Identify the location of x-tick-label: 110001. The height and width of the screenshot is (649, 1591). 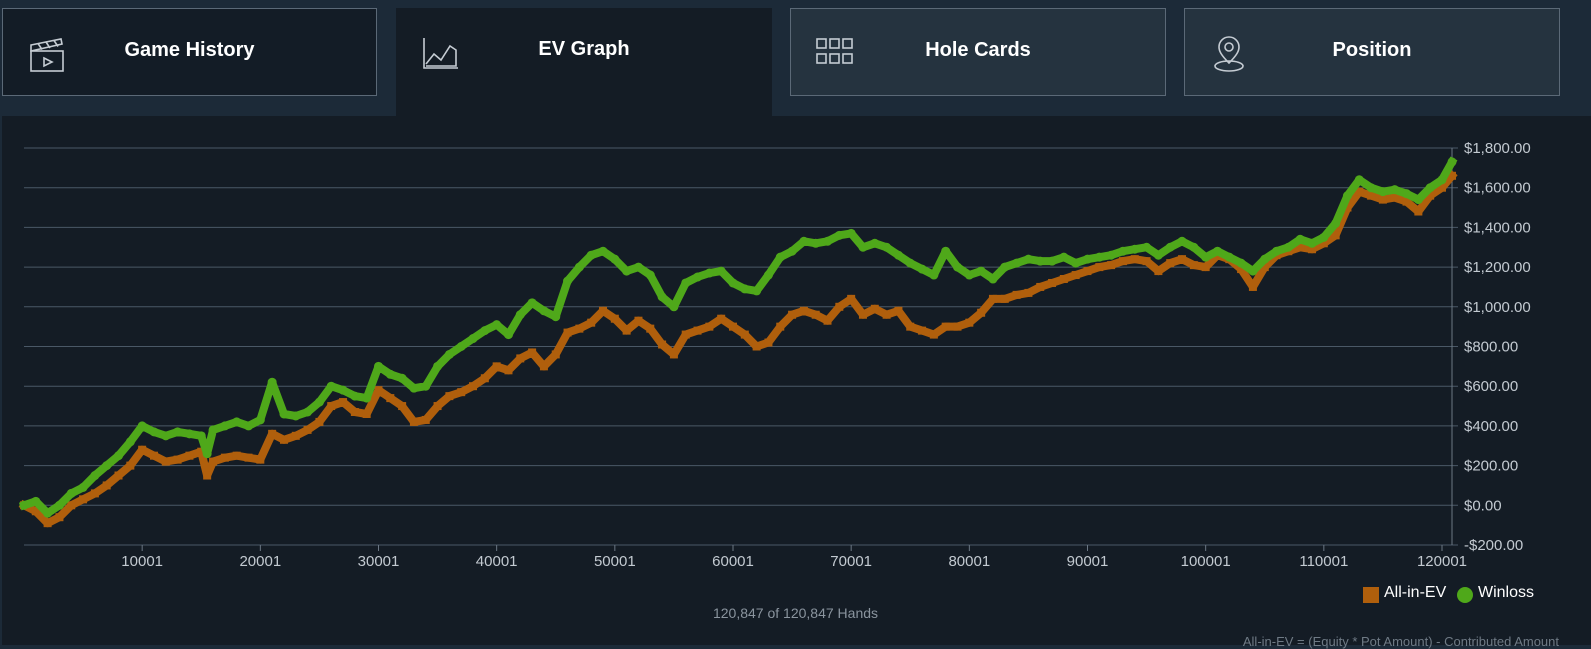
(1323, 561).